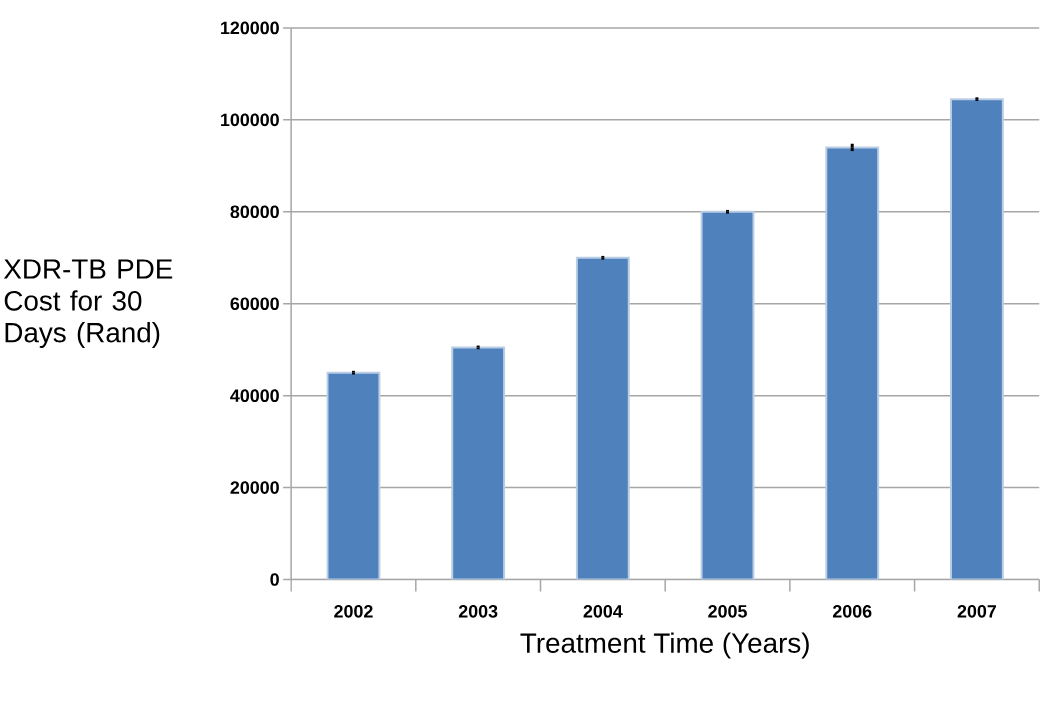  I want to click on y-tick-label: 80000, so click(254, 212).